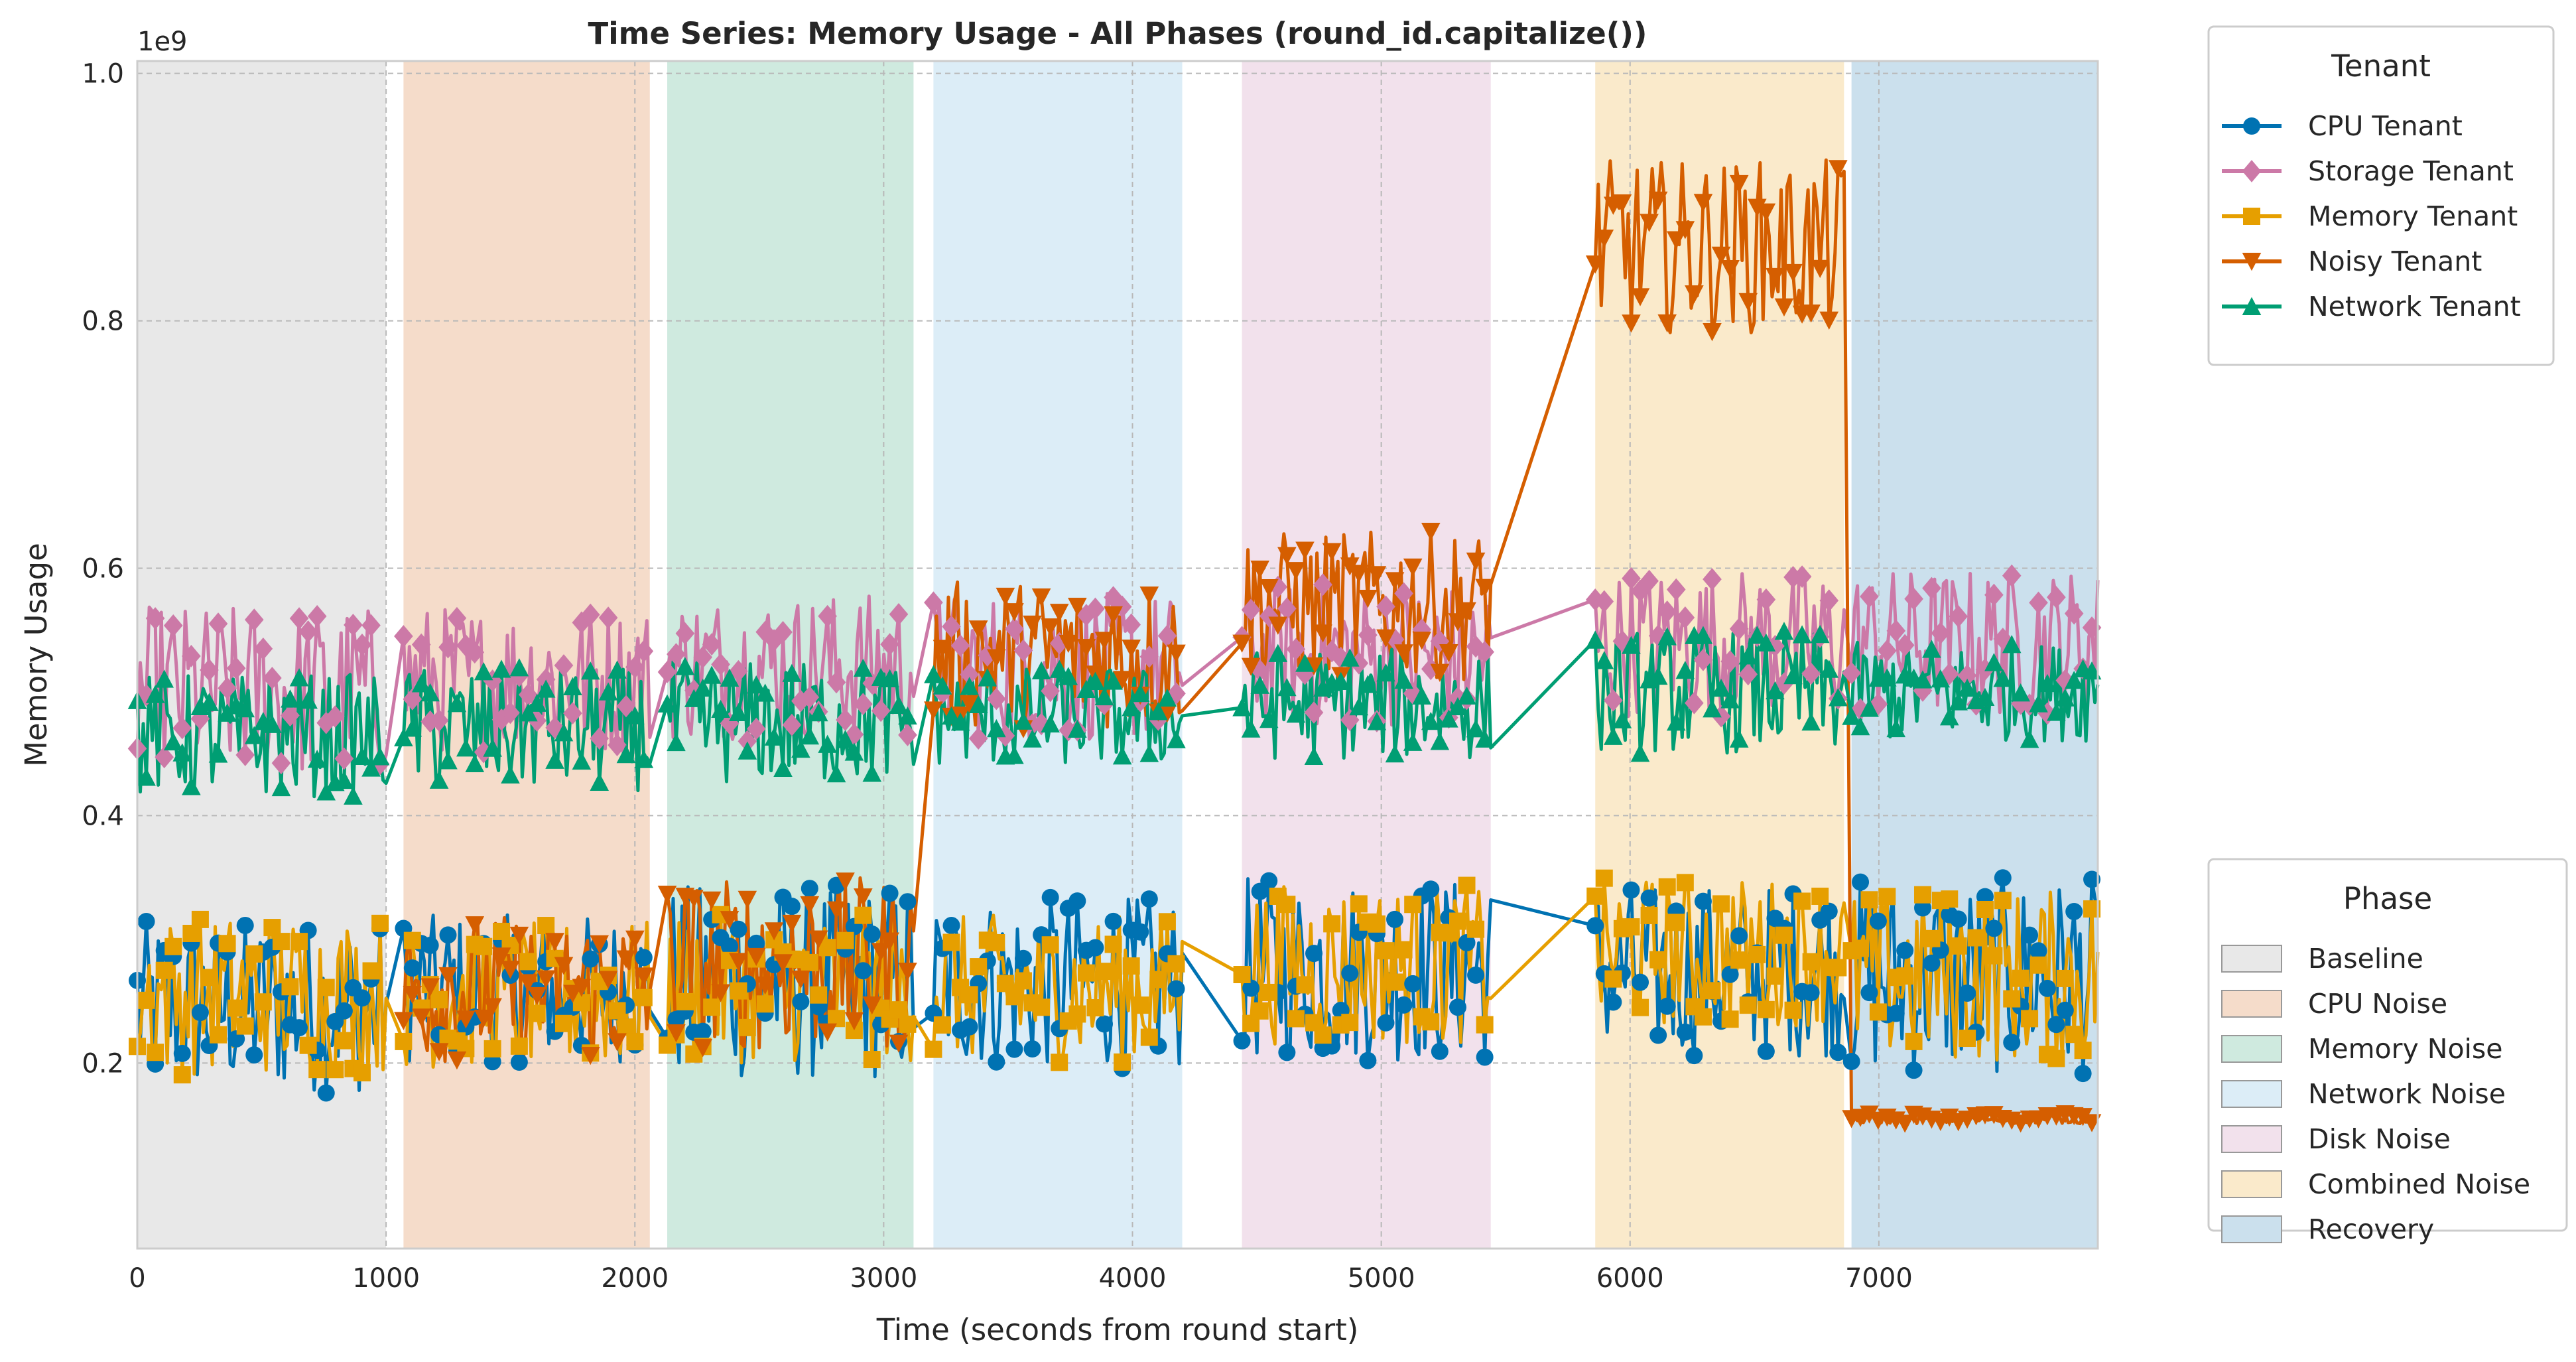 The width and height of the screenshot is (2576, 1362). I want to click on x-axis-label: Time (seconds from round start), so click(1118, 1329).